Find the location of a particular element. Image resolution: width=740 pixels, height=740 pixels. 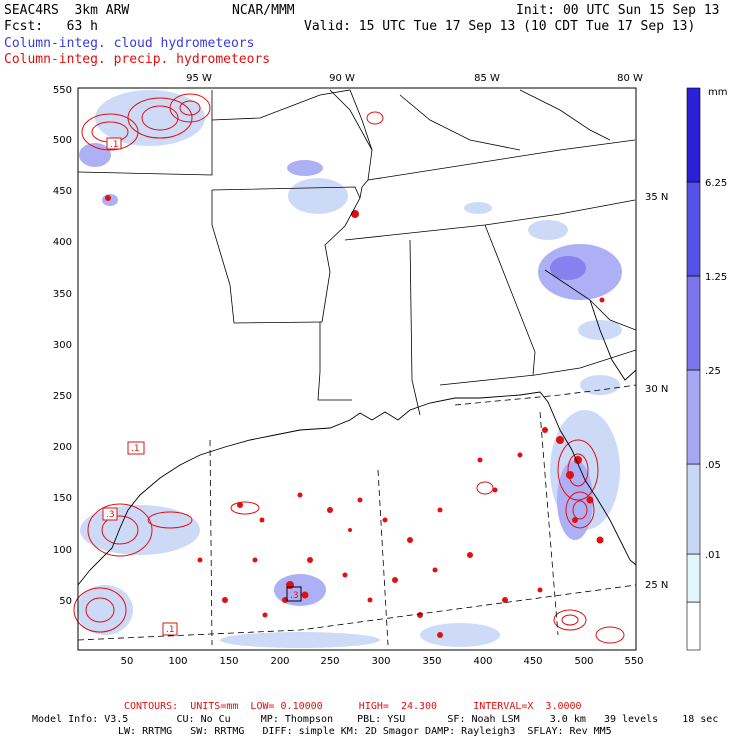

precip-field-label: Column-integ. precip. hydrometeors is located at coordinates (137, 59).